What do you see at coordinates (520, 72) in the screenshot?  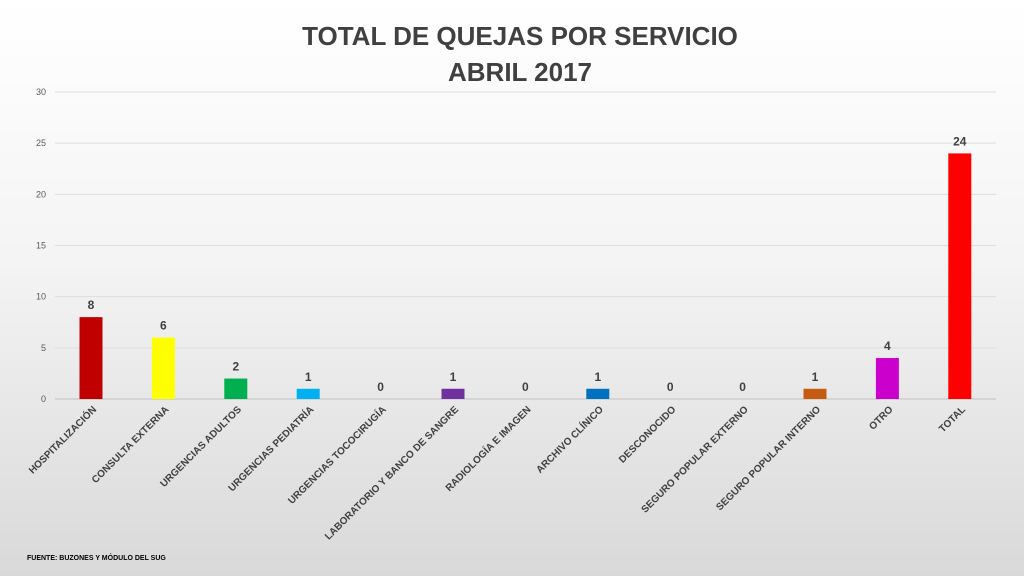 I see `chart-subtitle-line: ABRIL 2017` at bounding box center [520, 72].